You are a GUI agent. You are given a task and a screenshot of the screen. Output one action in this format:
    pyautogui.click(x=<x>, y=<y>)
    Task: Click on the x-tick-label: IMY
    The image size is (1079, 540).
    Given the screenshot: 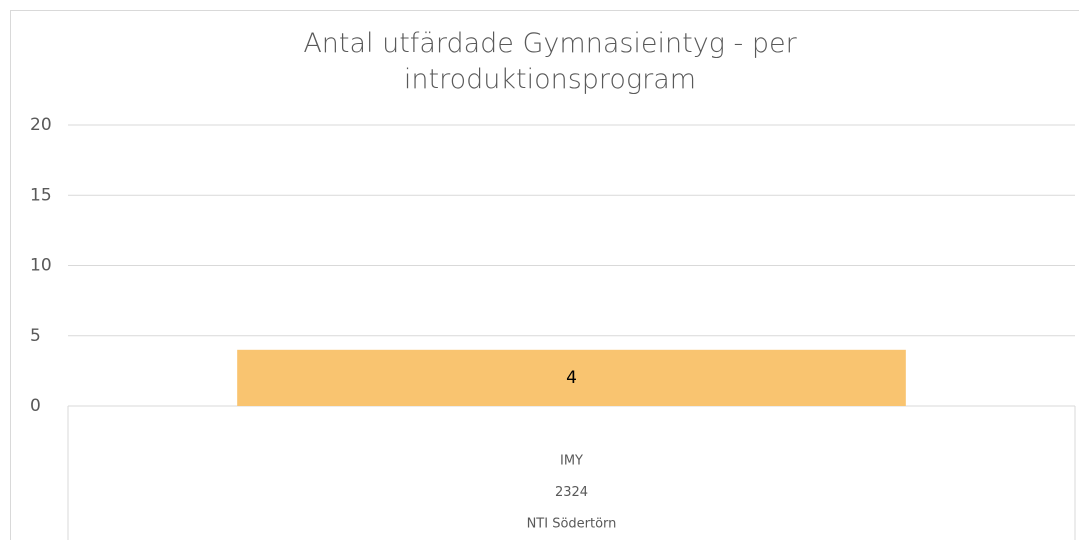 What is the action you would take?
    pyautogui.click(x=571, y=461)
    